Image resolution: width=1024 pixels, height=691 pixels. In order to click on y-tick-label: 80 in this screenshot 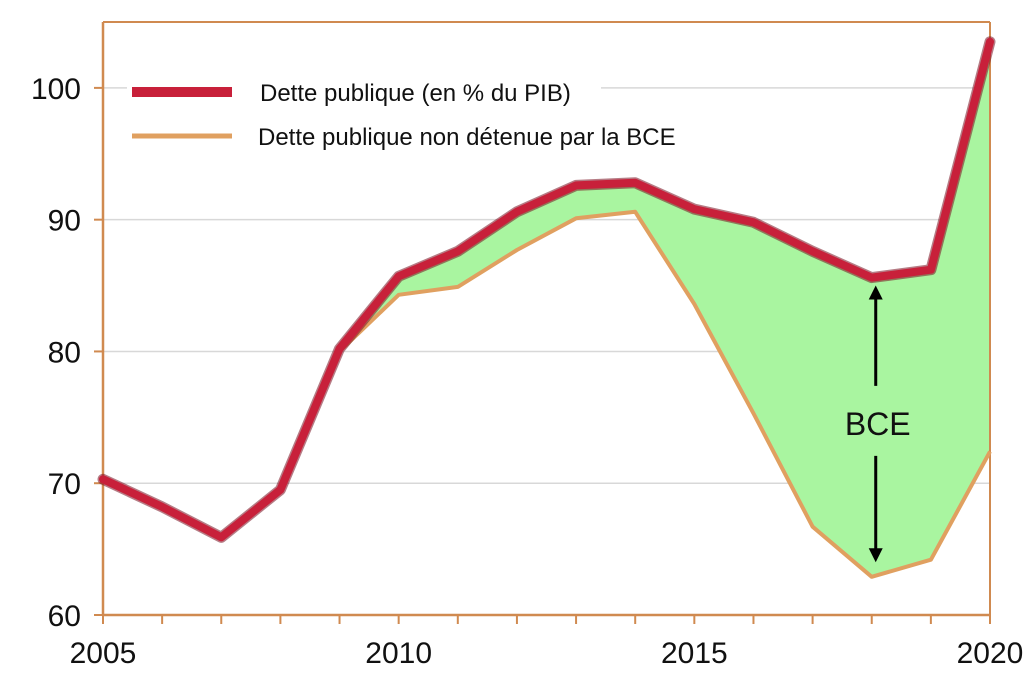, I will do `click(64, 352)`.